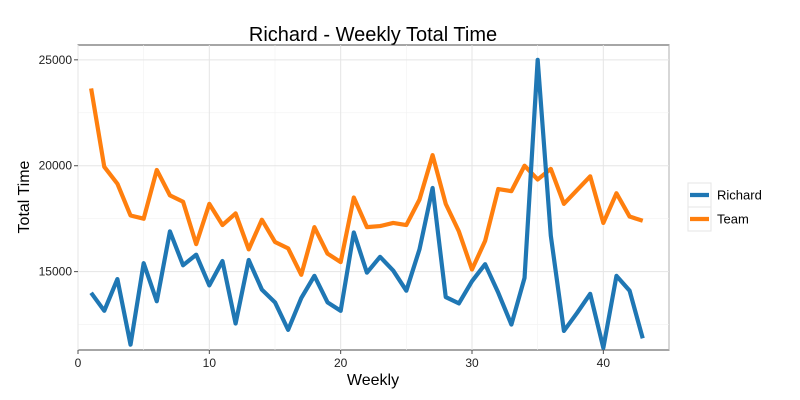  What do you see at coordinates (210, 363) in the screenshot?
I see `x-tick-label: 10` at bounding box center [210, 363].